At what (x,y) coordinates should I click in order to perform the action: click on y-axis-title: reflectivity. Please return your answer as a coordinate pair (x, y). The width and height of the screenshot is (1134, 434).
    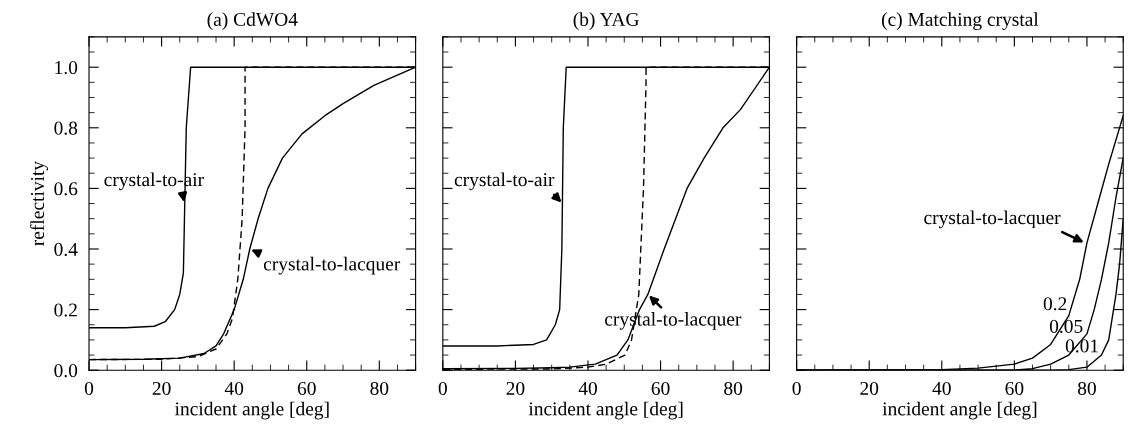
    Looking at the image, I should click on (39, 203).